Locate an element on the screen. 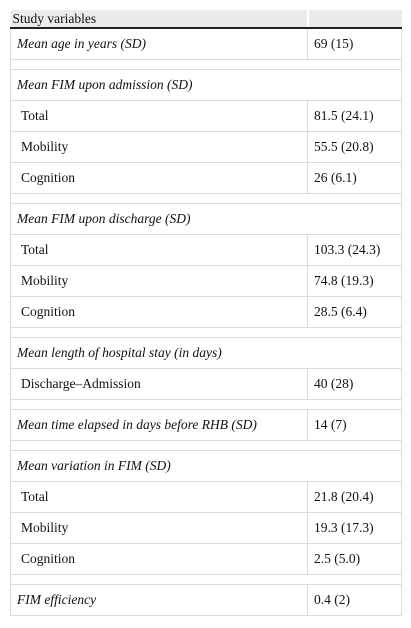  header-row: Study variables is located at coordinates (206, 19).